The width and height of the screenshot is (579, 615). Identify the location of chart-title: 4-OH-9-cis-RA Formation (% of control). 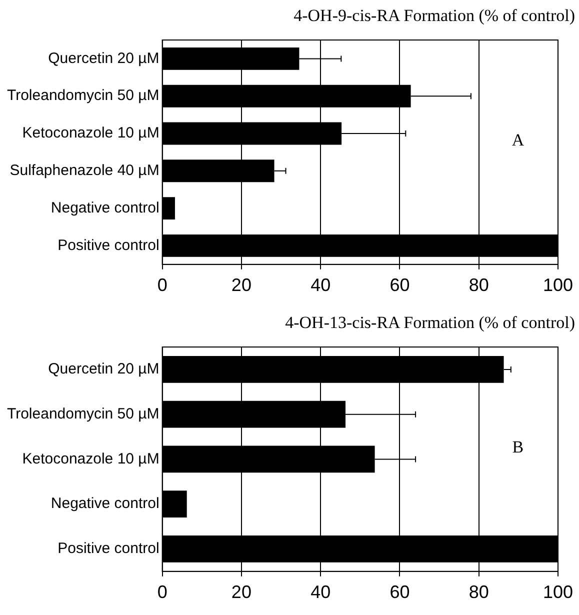
(434, 16).